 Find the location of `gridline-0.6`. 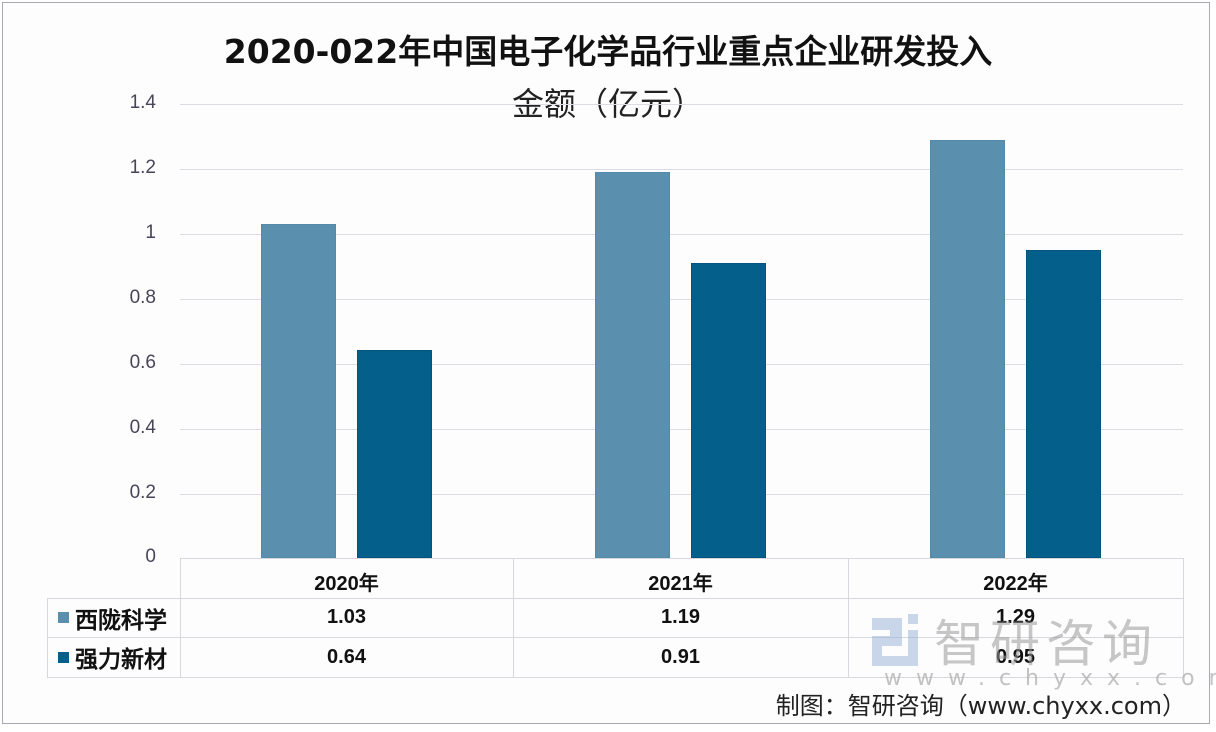

gridline-0.6 is located at coordinates (681, 364).